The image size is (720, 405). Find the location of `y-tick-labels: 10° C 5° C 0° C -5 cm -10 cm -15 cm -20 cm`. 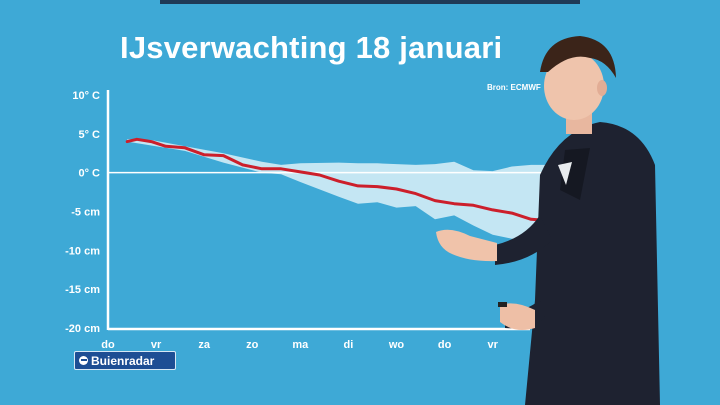

y-tick-labels: 10° C 5° C 0° C -5 cm -10 cm -15 cm -20 cm is located at coordinates (82, 212).